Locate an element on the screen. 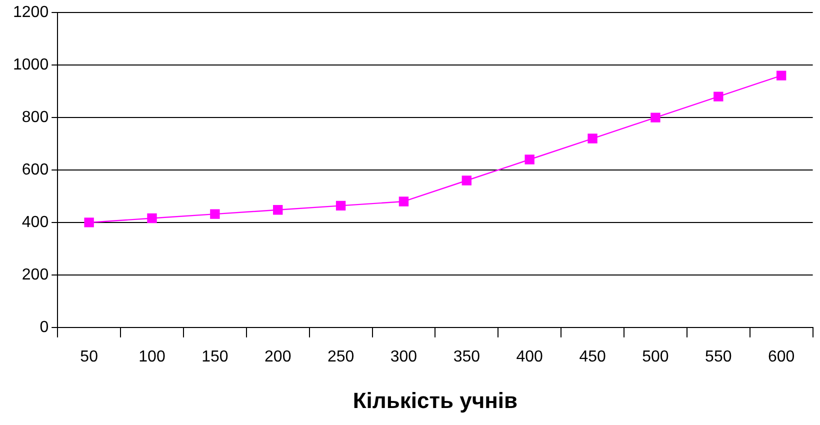 The height and width of the screenshot is (425, 820). x-tick-label: 350 is located at coordinates (466, 357).